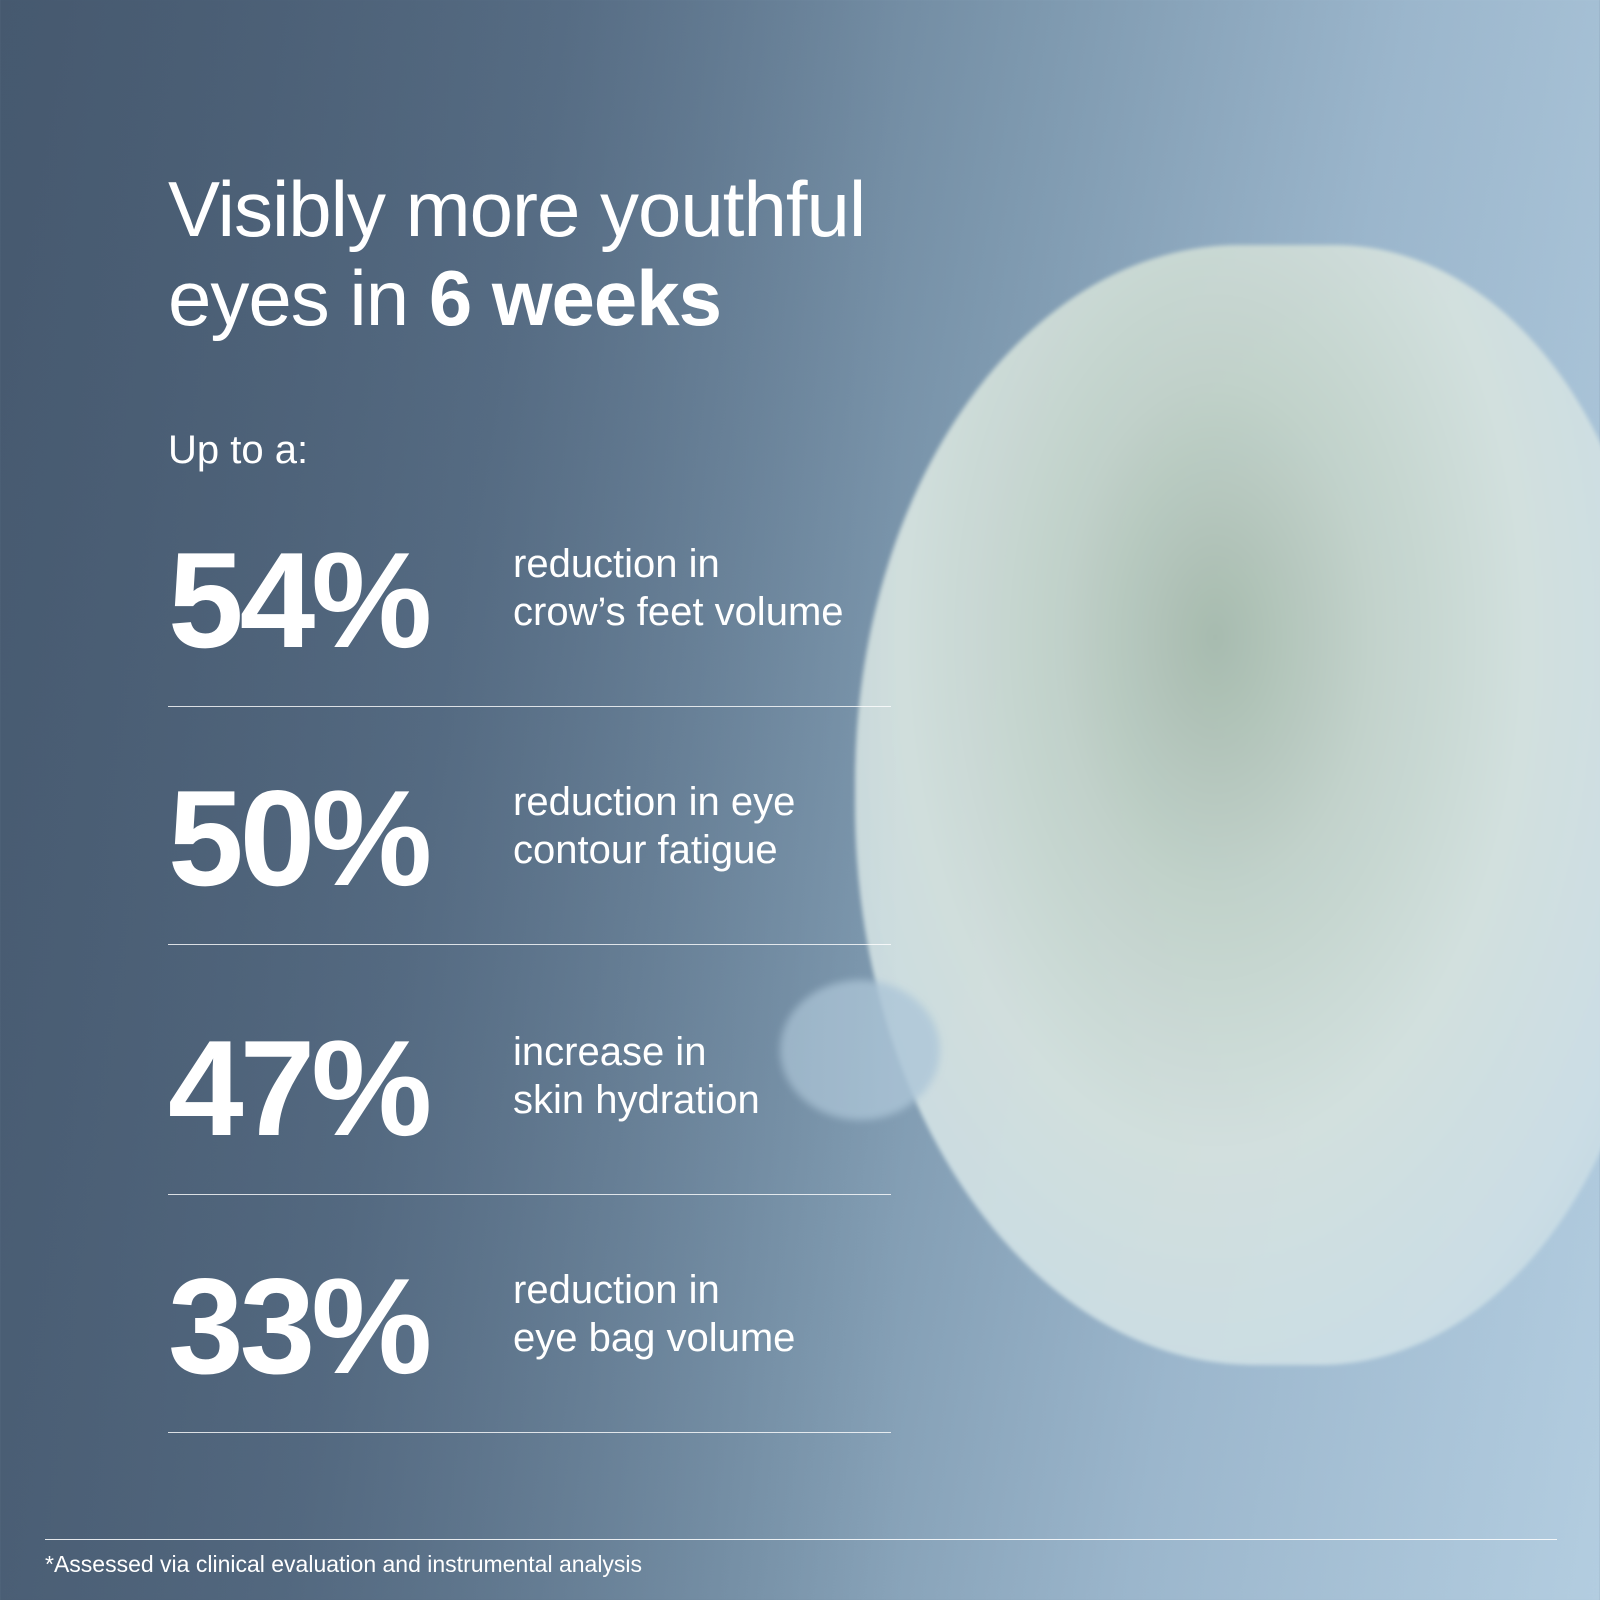 The image size is (1600, 1600). I want to click on stat-value: 33%, so click(300, 1326).